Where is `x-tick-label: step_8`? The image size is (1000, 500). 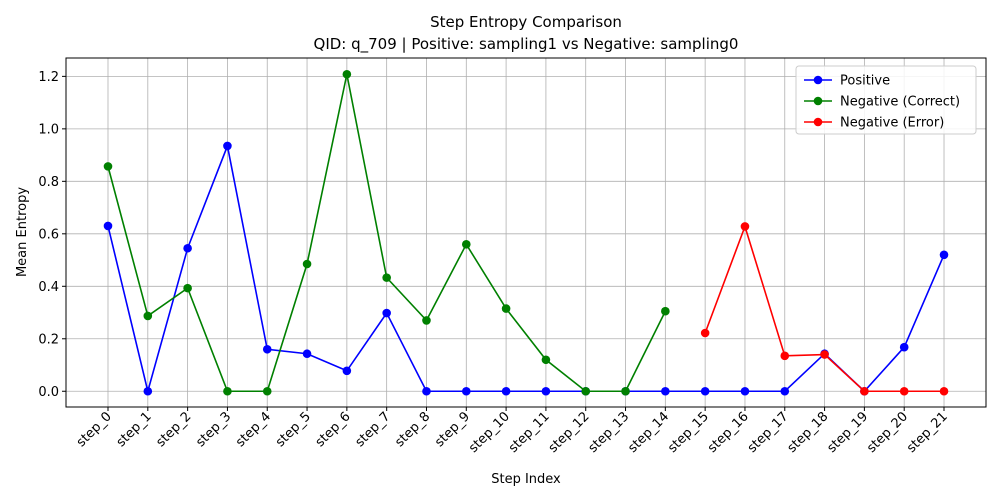 x-tick-label: step_8 is located at coordinates (412, 429).